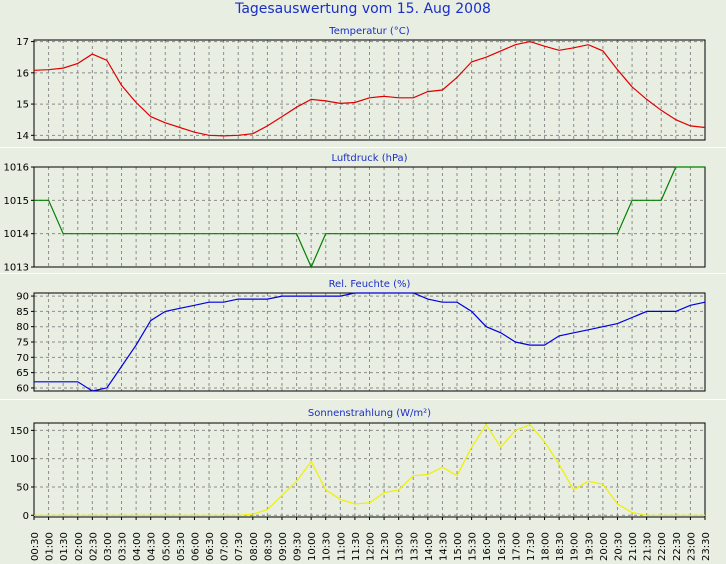  What do you see at coordinates (327, 546) in the screenshot?
I see `x-tick-label: 10:30` at bounding box center [327, 546].